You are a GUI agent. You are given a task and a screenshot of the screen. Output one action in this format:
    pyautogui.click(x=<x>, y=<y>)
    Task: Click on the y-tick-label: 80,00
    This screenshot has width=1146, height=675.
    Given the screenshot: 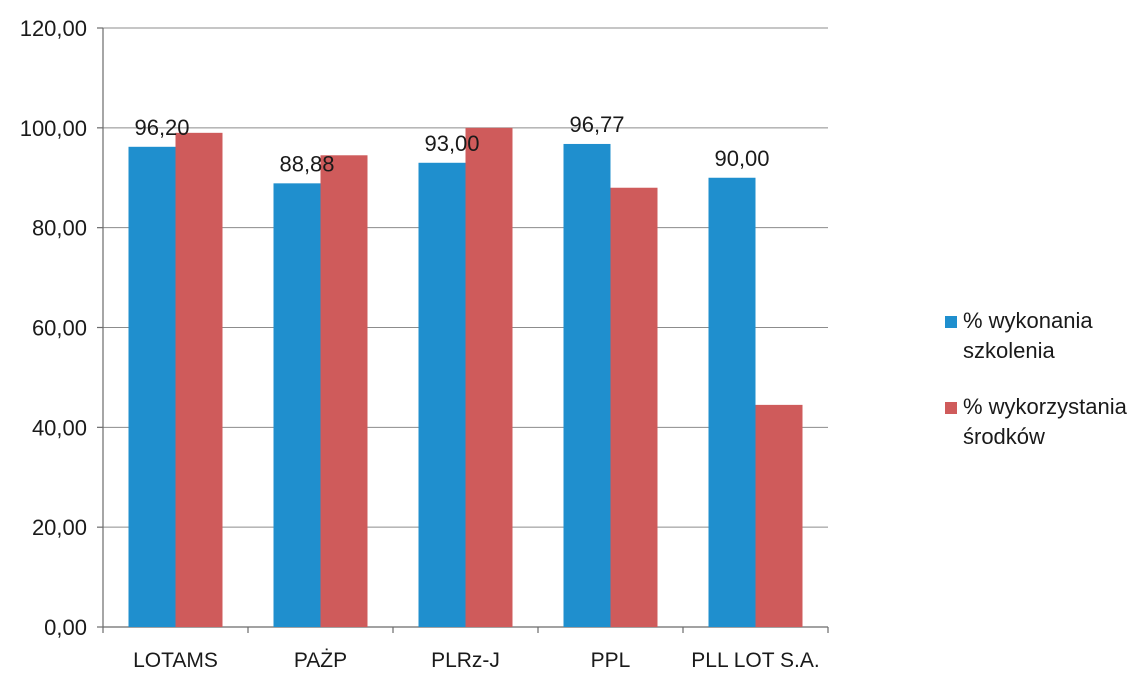 What is the action you would take?
    pyautogui.click(x=59, y=228)
    